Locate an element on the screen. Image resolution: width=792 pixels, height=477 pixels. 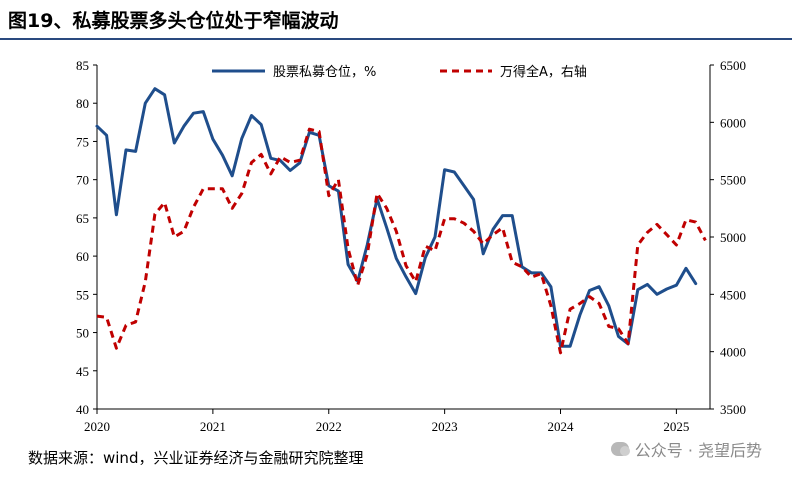
right-tick-label: 5500 is located at coordinates (733, 180).